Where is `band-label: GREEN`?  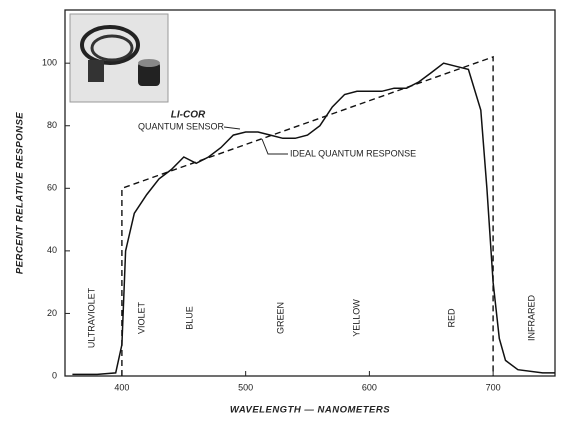
band-label: GREEN is located at coordinates (280, 318).